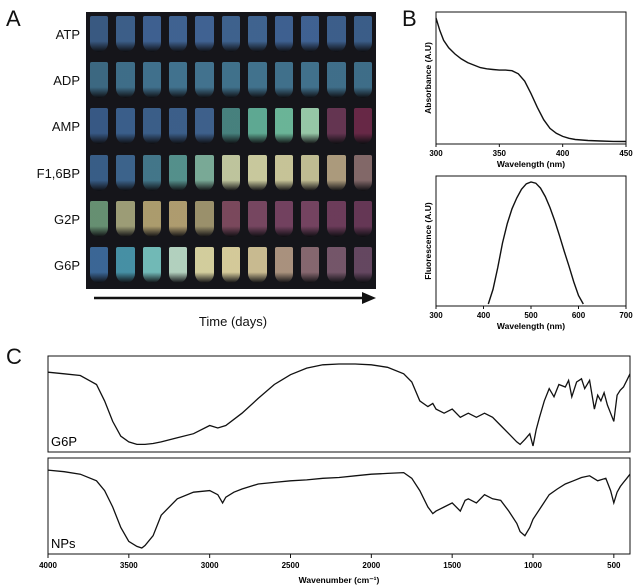  What do you see at coordinates (63, 543) in the screenshot?
I see `trace-label: NPs` at bounding box center [63, 543].